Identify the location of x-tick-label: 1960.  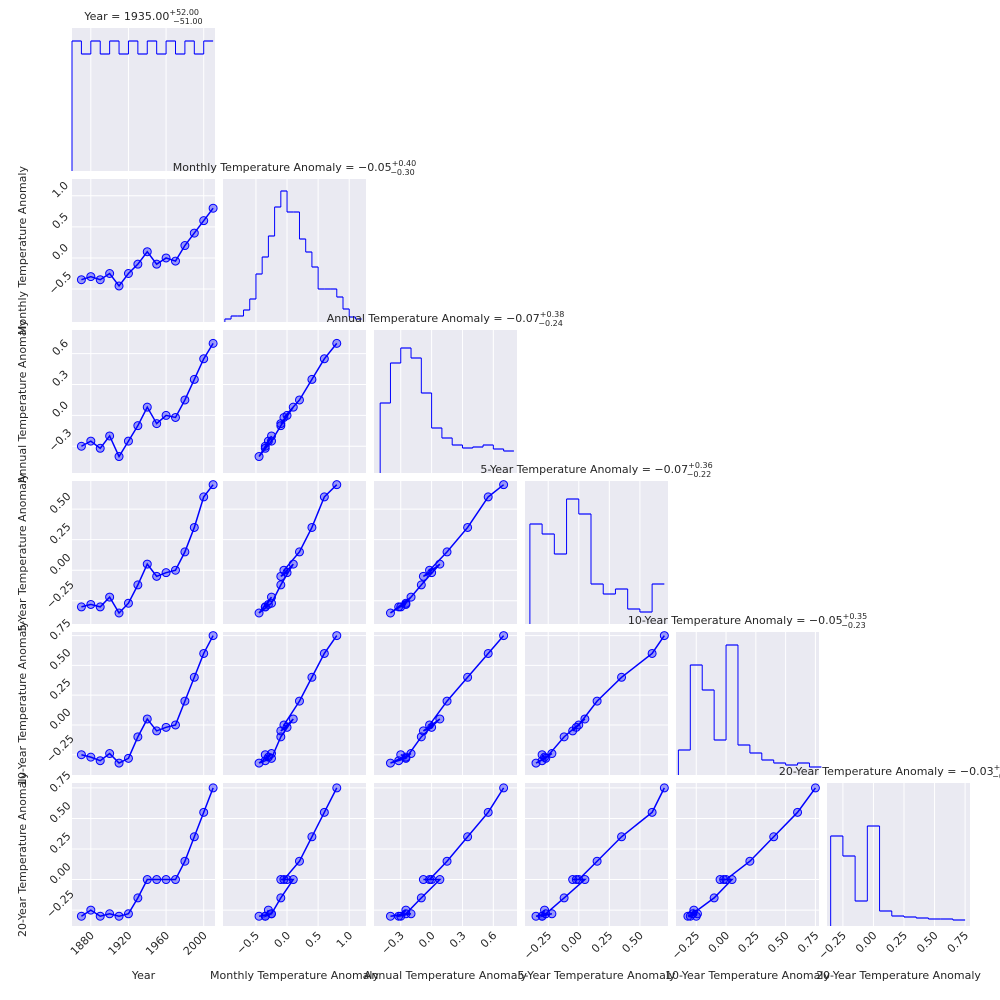
(157, 943).